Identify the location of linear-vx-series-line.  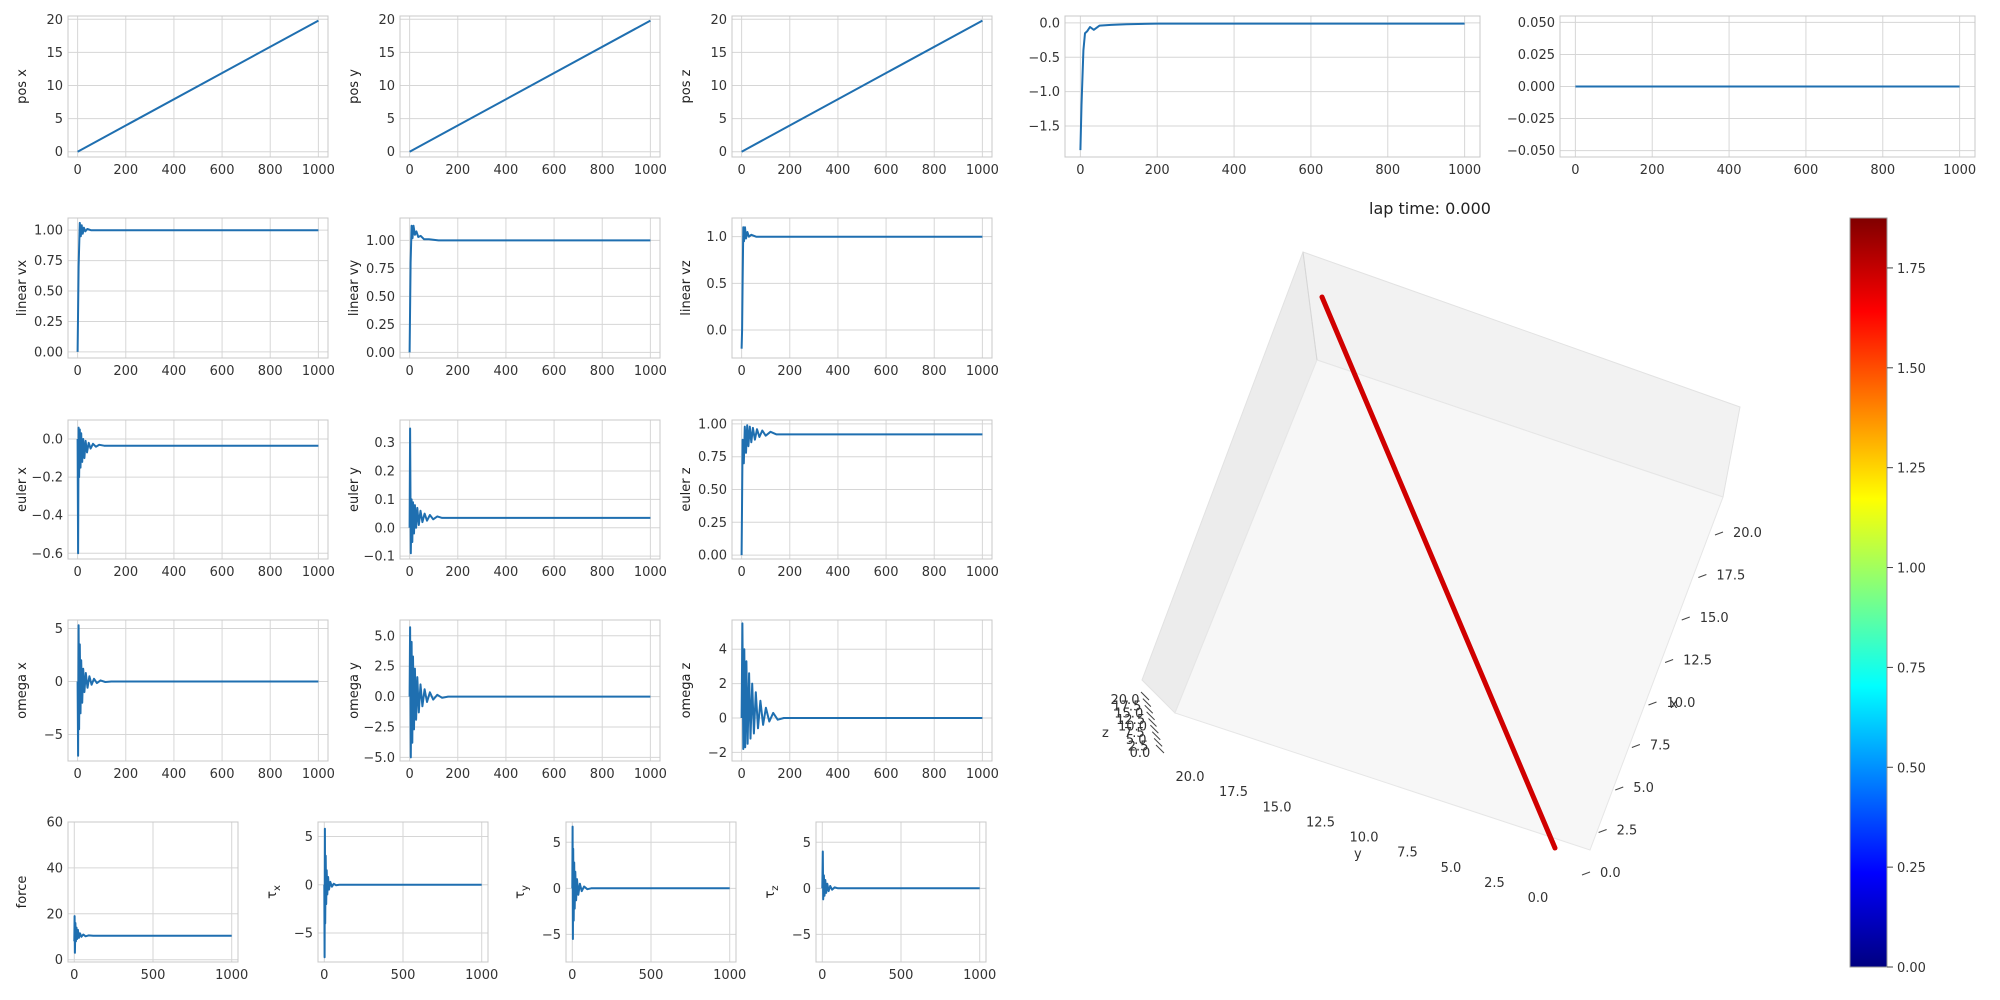
(197, 286).